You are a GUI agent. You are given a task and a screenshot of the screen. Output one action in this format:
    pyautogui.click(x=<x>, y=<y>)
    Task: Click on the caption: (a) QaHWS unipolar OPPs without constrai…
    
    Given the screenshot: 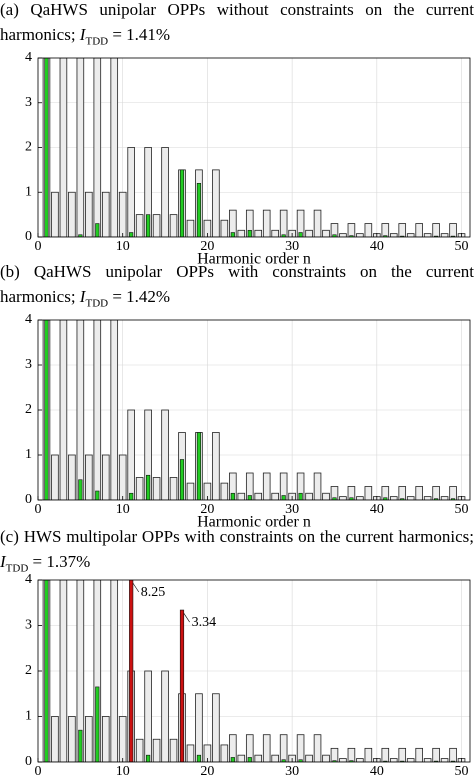 What is the action you would take?
    pyautogui.click(x=237, y=27)
    